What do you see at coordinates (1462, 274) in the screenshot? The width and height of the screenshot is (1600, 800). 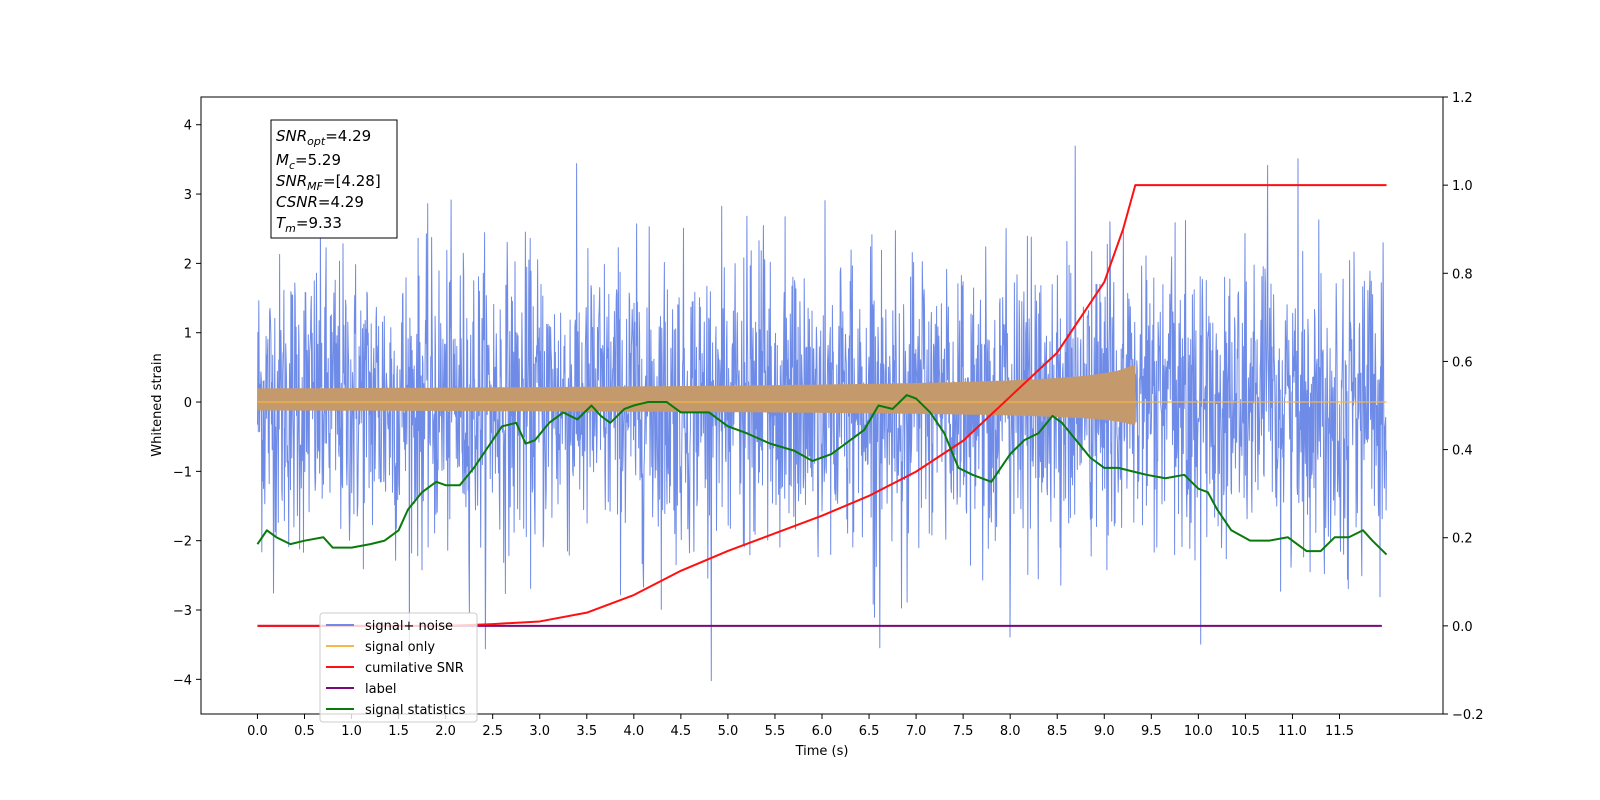 I see `y2-tick-label: 0.8` at bounding box center [1462, 274].